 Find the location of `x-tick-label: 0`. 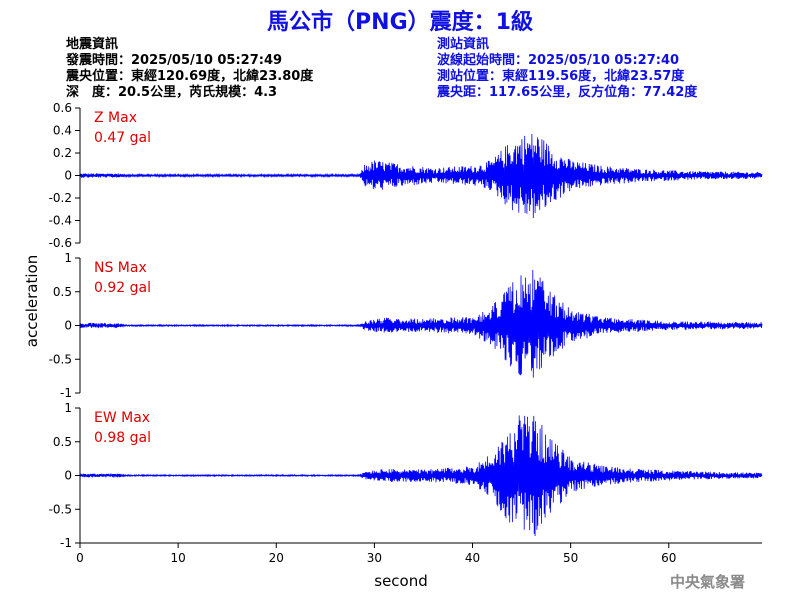

x-tick-label: 0 is located at coordinates (80, 558).